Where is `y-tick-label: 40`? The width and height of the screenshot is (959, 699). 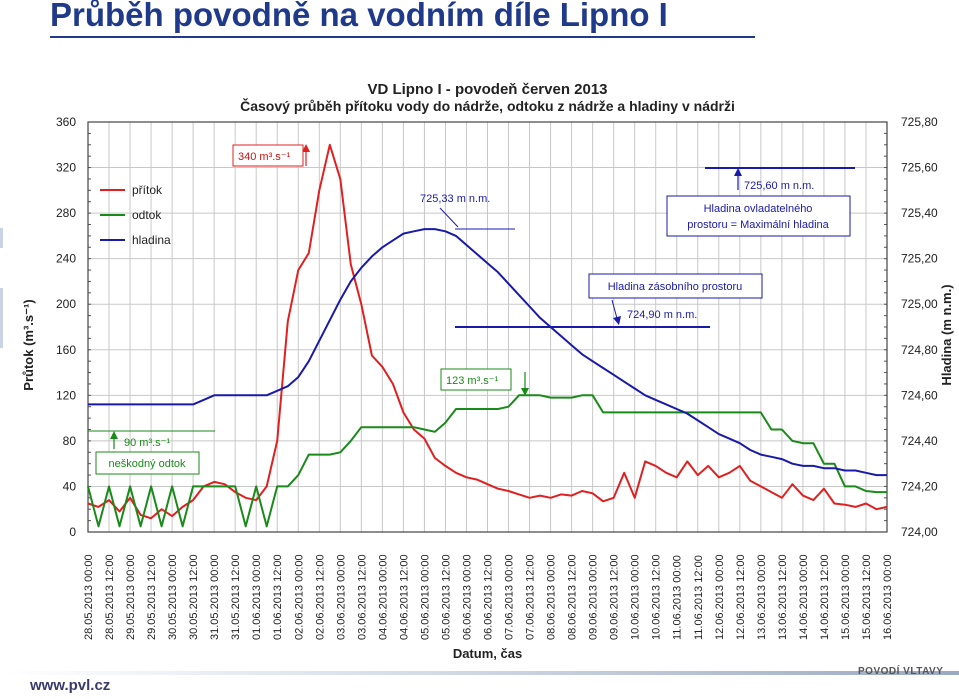
y-tick-label: 40 is located at coordinates (70, 486).